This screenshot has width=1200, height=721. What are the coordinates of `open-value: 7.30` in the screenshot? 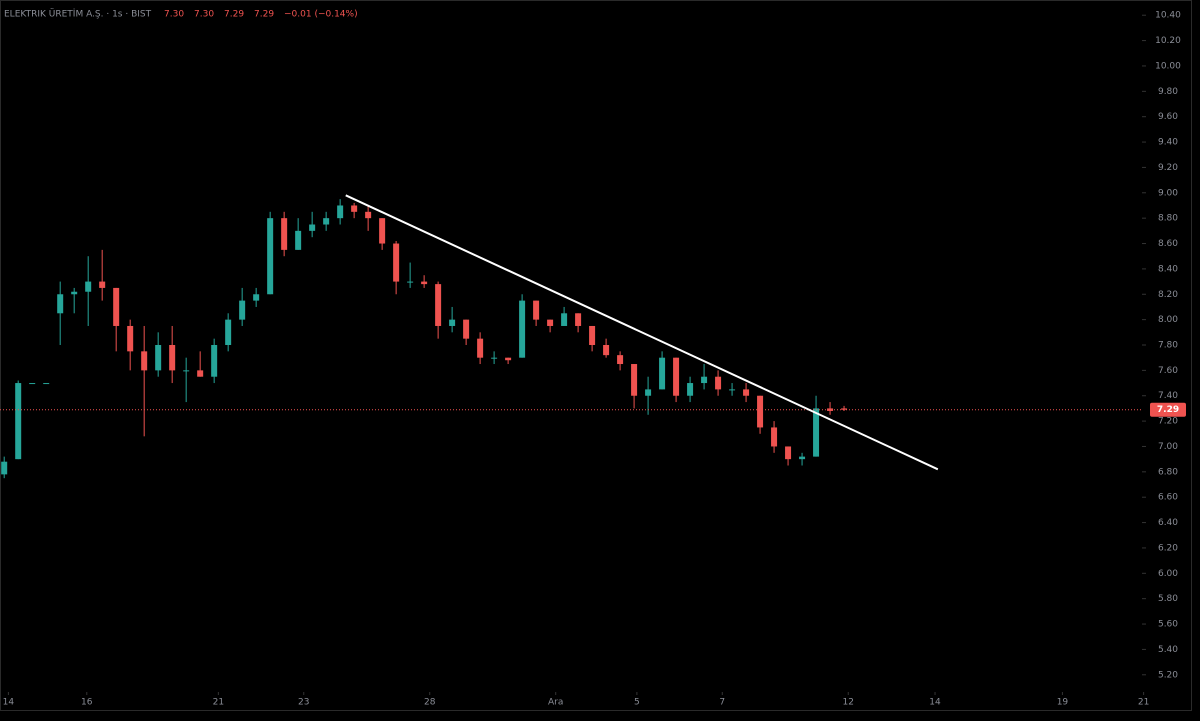 It's located at (174, 15).